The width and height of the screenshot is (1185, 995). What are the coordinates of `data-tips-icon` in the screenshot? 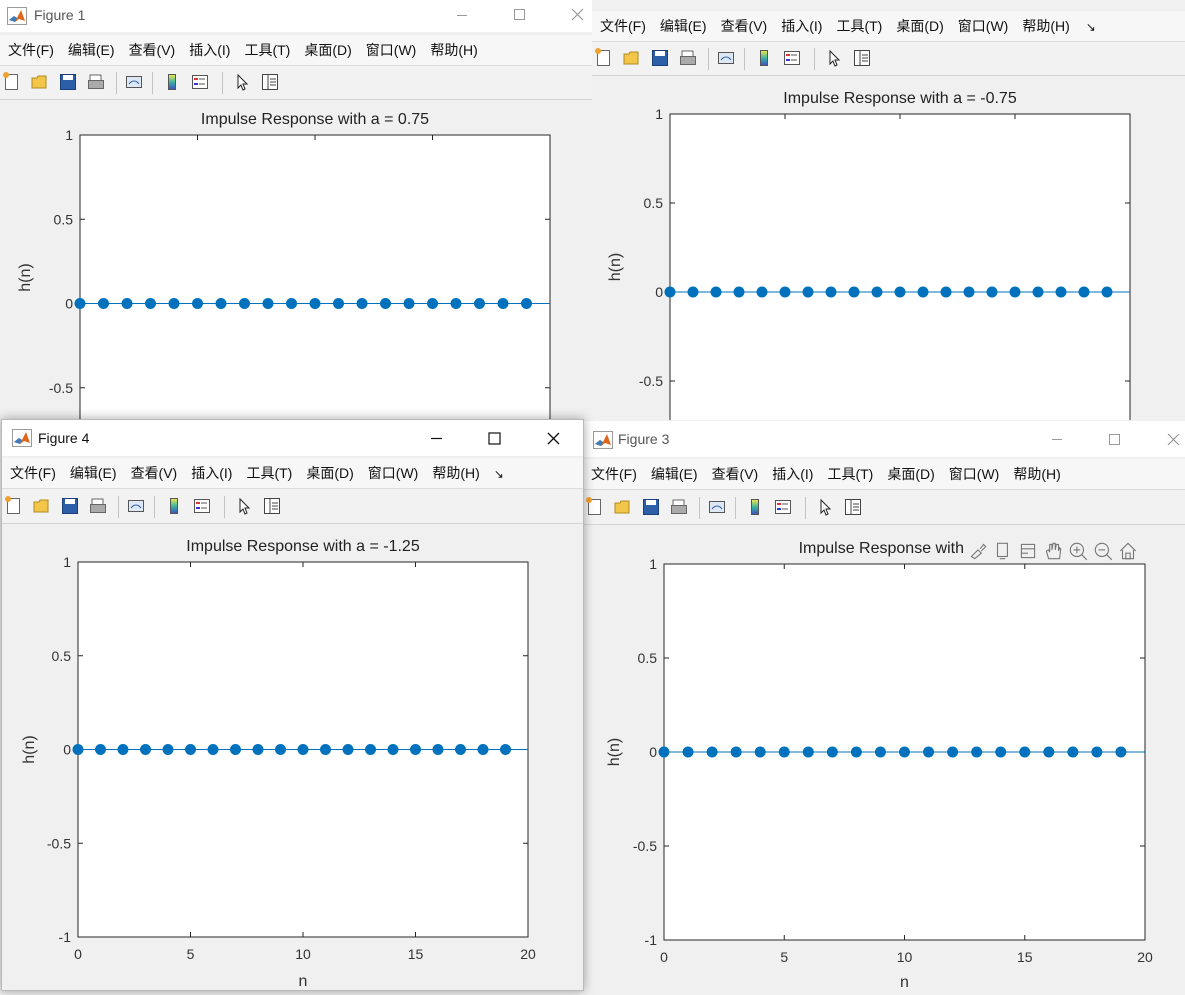 It's located at (1003, 551).